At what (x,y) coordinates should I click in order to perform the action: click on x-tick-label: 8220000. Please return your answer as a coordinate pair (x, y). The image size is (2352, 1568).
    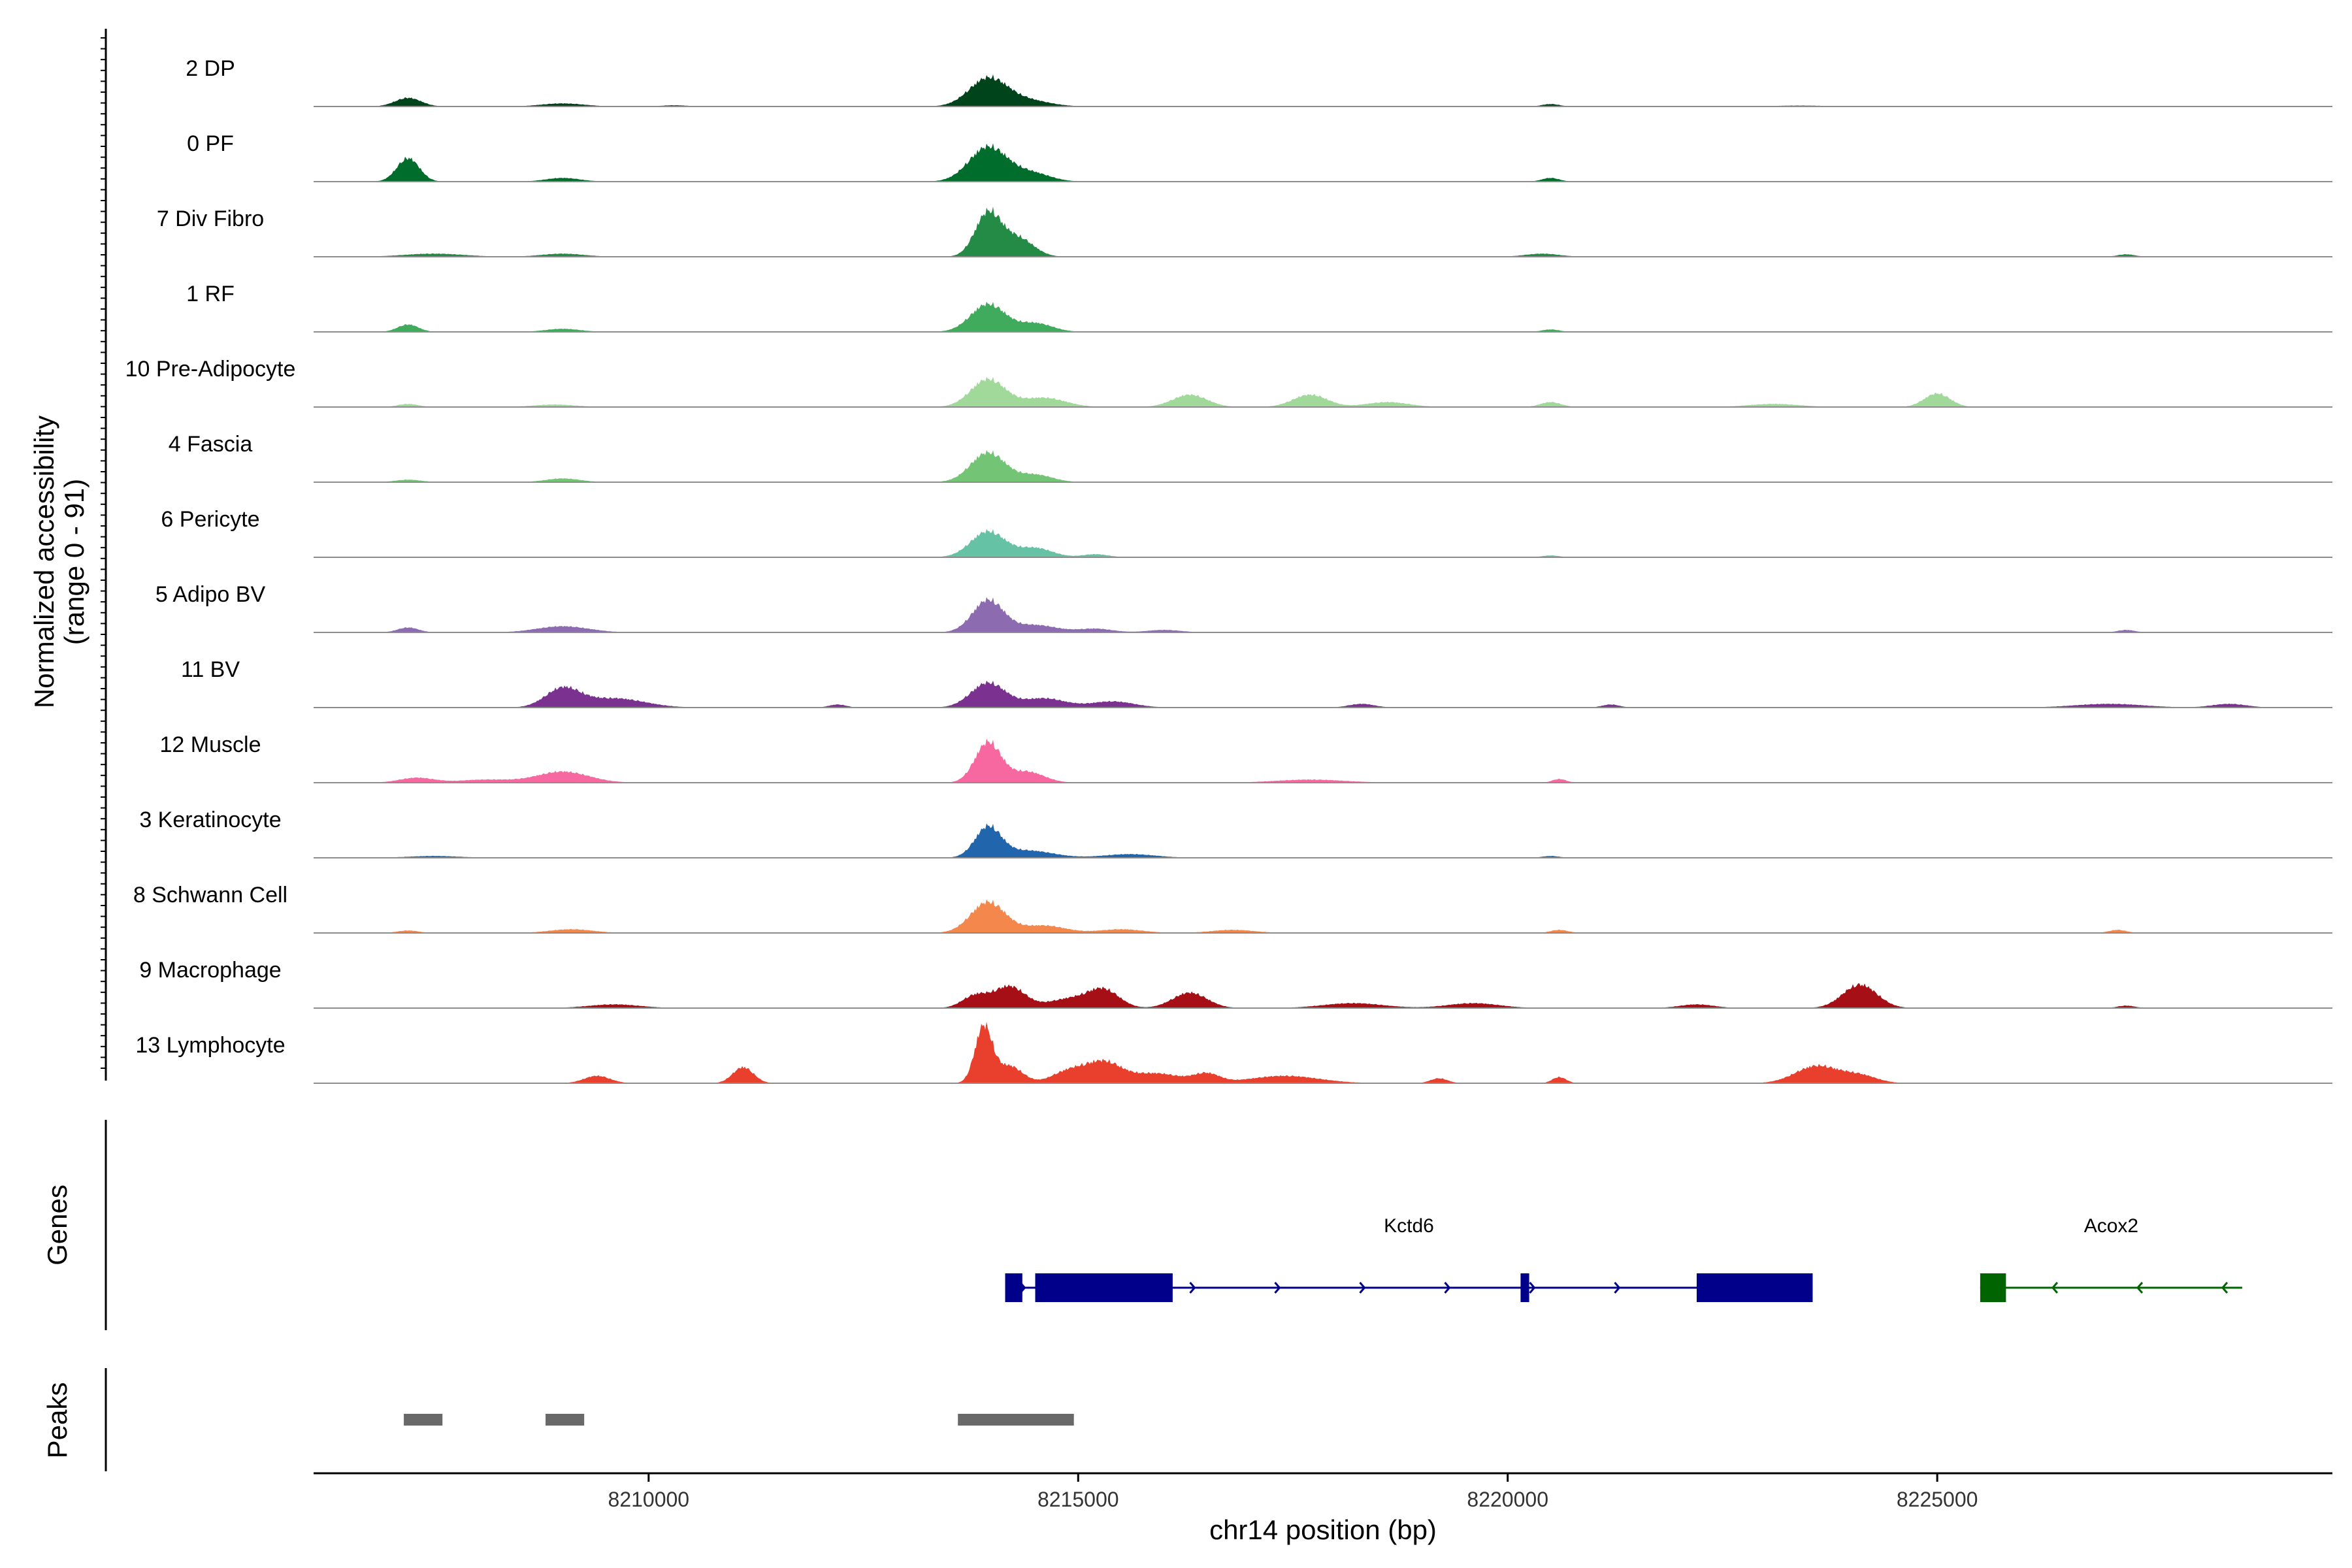
    Looking at the image, I should click on (1507, 1499).